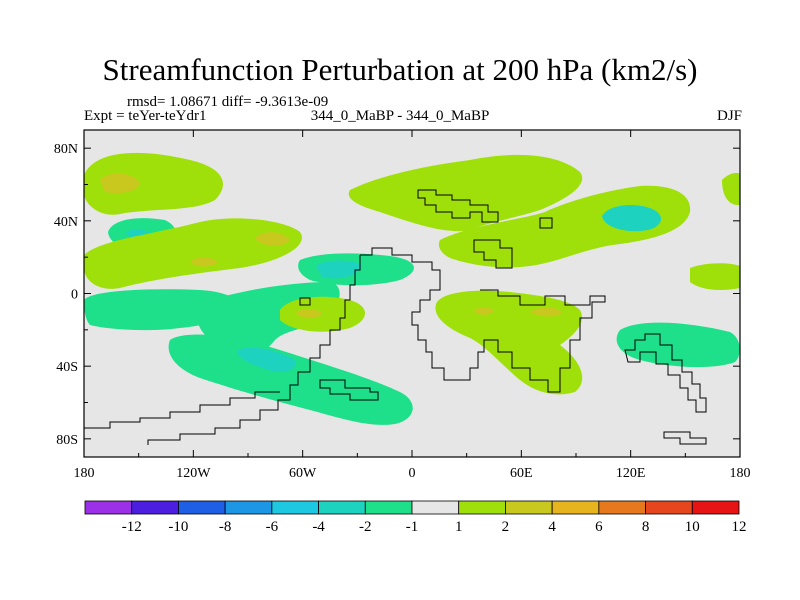 Image resolution: width=800 pixels, height=600 pixels. I want to click on y-tick-label: 80N, so click(66, 149).